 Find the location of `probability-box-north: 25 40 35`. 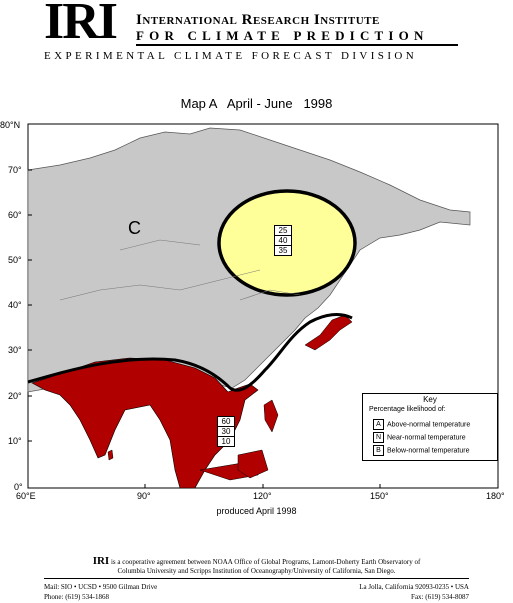

probability-box-north: 25 40 35 is located at coordinates (283, 240).